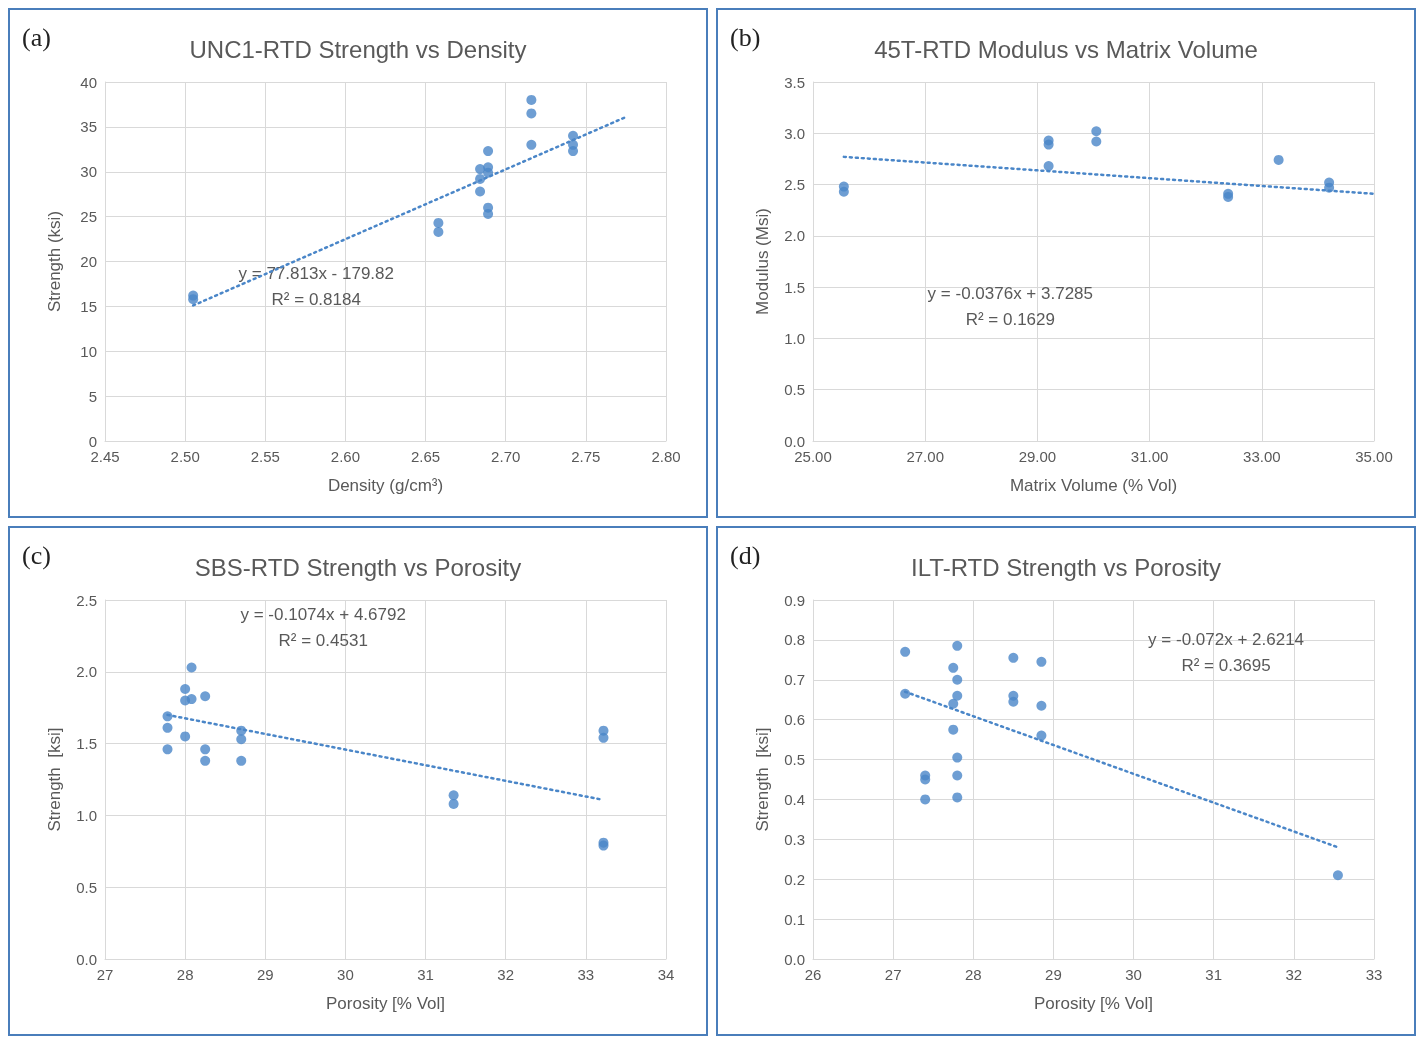  What do you see at coordinates (88, 127) in the screenshot?
I see `y-tick-label: 35` at bounding box center [88, 127].